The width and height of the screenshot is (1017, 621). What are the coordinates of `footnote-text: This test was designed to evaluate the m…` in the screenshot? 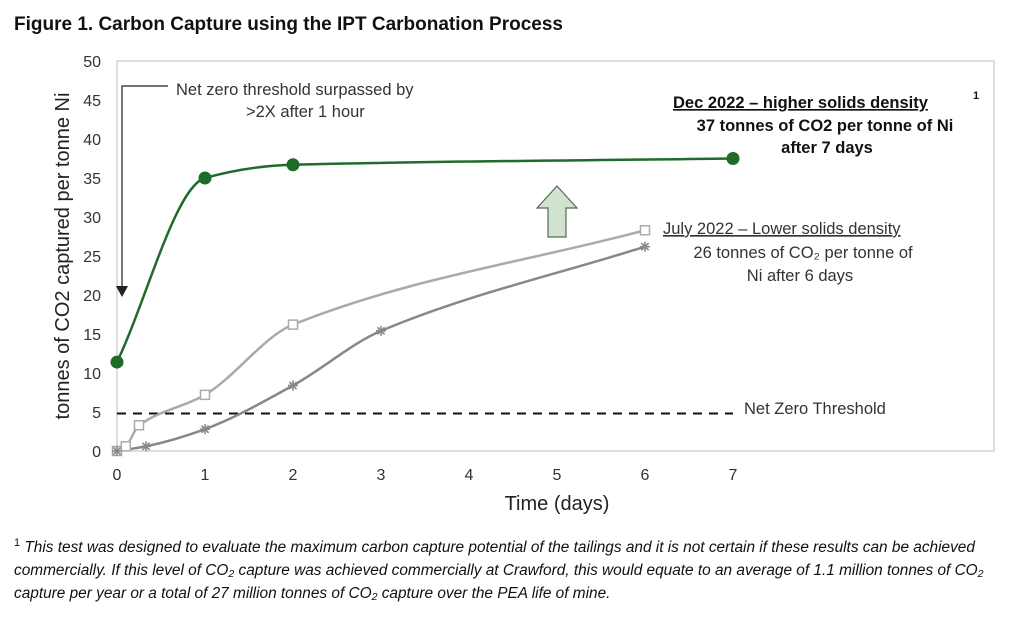 It's located at (499, 570).